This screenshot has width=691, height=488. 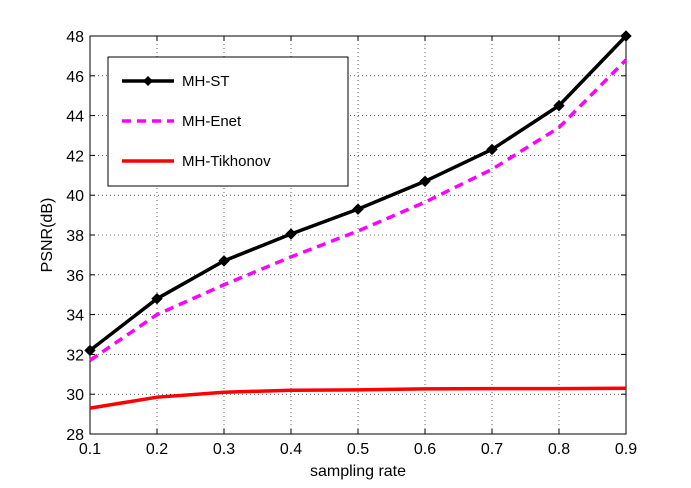 What do you see at coordinates (75, 117) in the screenshot?
I see `y-tick-label: 44` at bounding box center [75, 117].